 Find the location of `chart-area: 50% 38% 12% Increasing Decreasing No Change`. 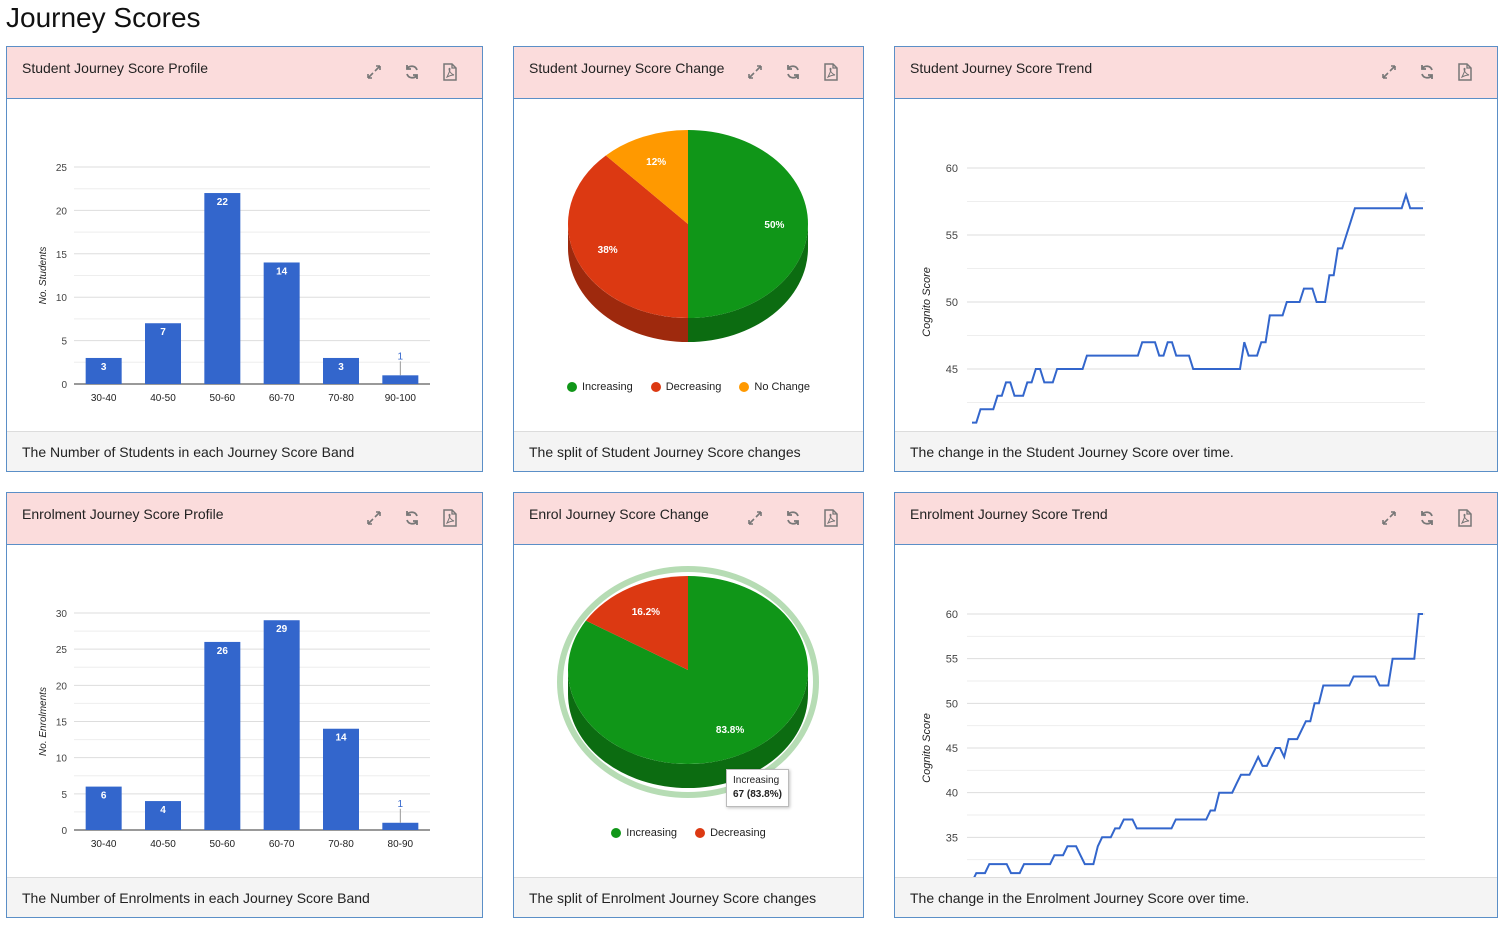

chart-area: 50% 38% 12% Increasing Decreasing No Change is located at coordinates (688, 265).